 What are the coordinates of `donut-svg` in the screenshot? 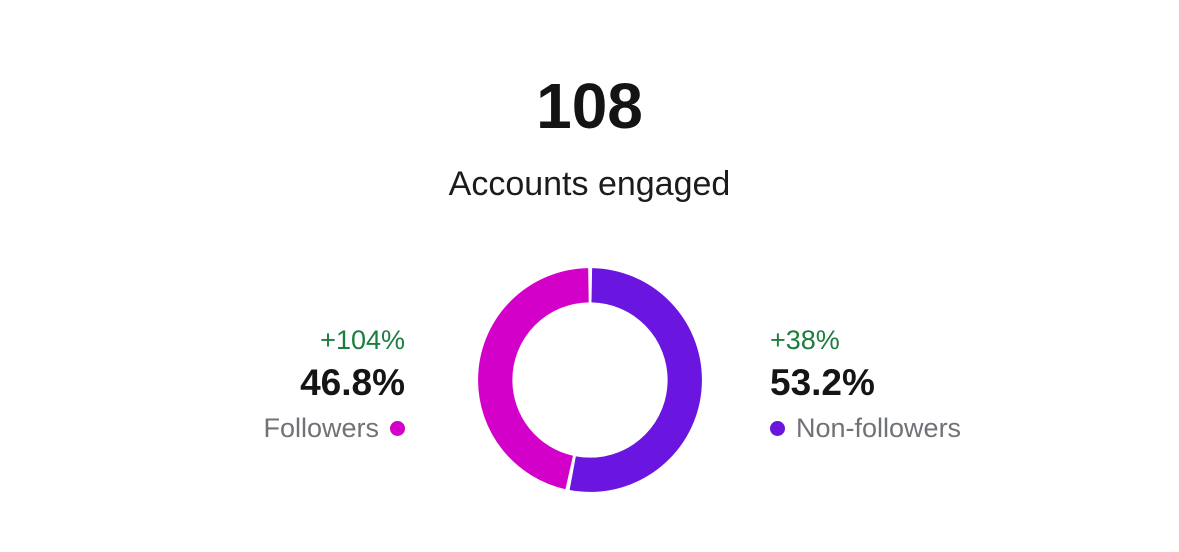 It's located at (590, 380).